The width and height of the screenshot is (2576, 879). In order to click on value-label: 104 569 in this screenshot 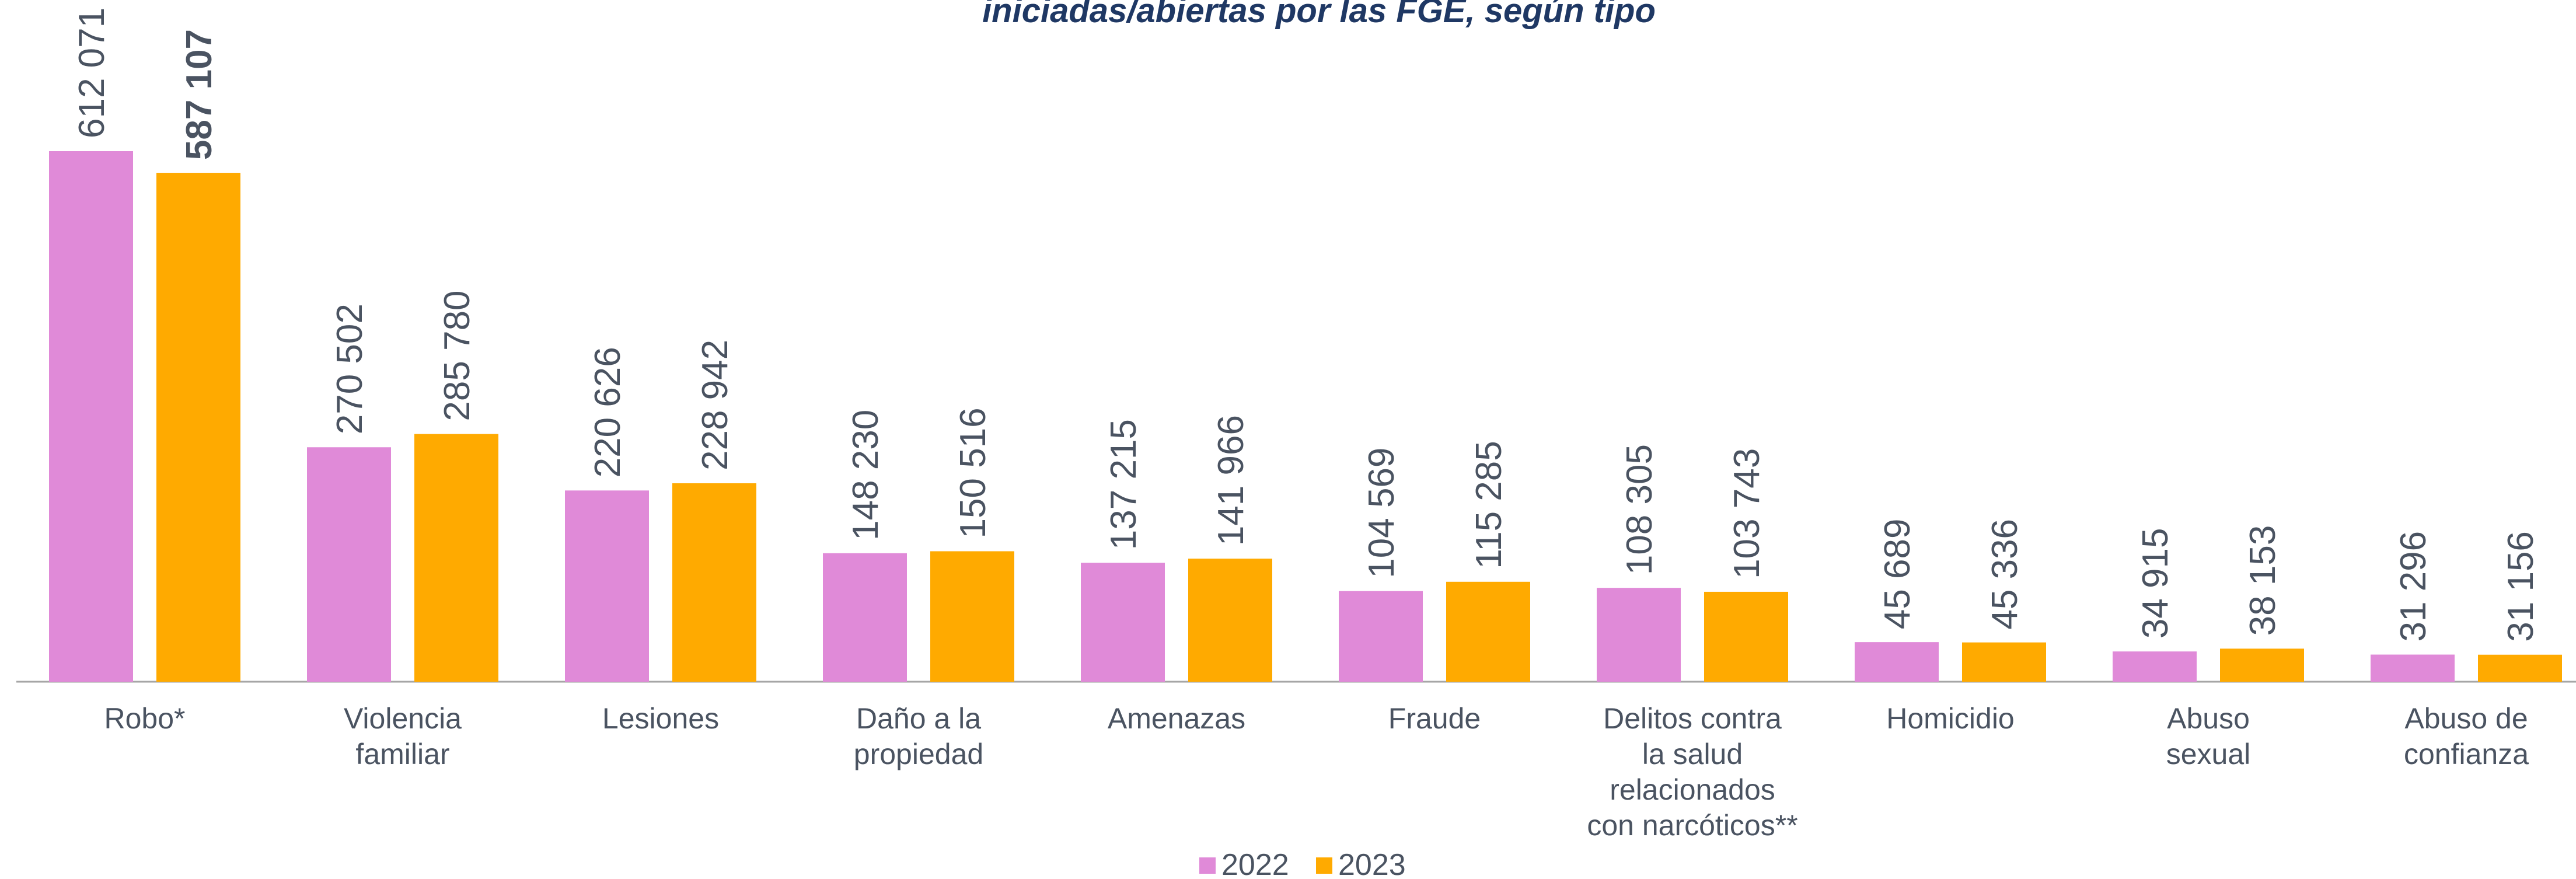, I will do `click(1382, 513)`.